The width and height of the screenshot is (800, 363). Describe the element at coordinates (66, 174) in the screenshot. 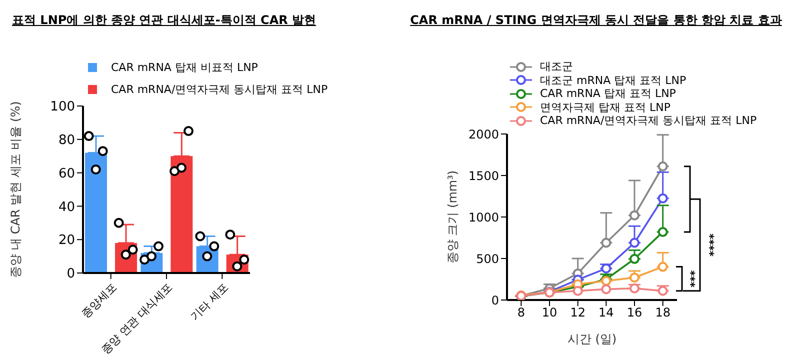

I see `y-tick-label: 60` at that location.